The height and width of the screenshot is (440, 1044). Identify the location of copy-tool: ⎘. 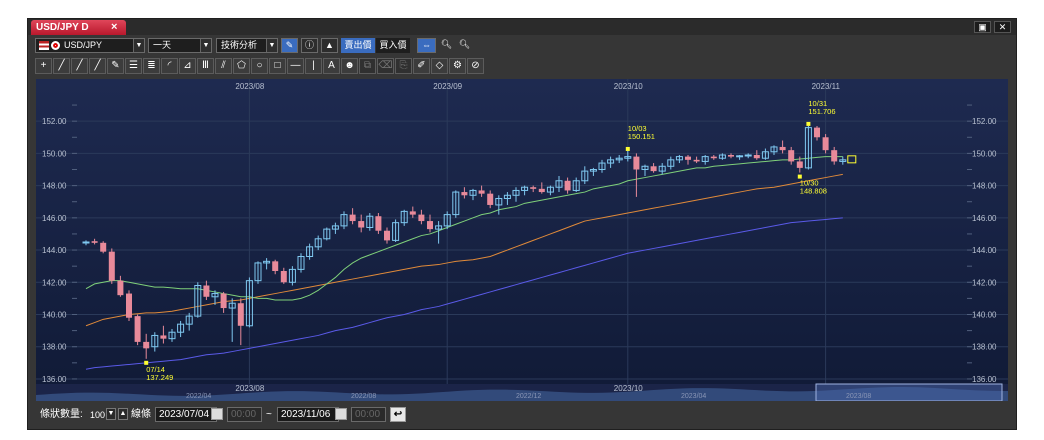
(403, 66).